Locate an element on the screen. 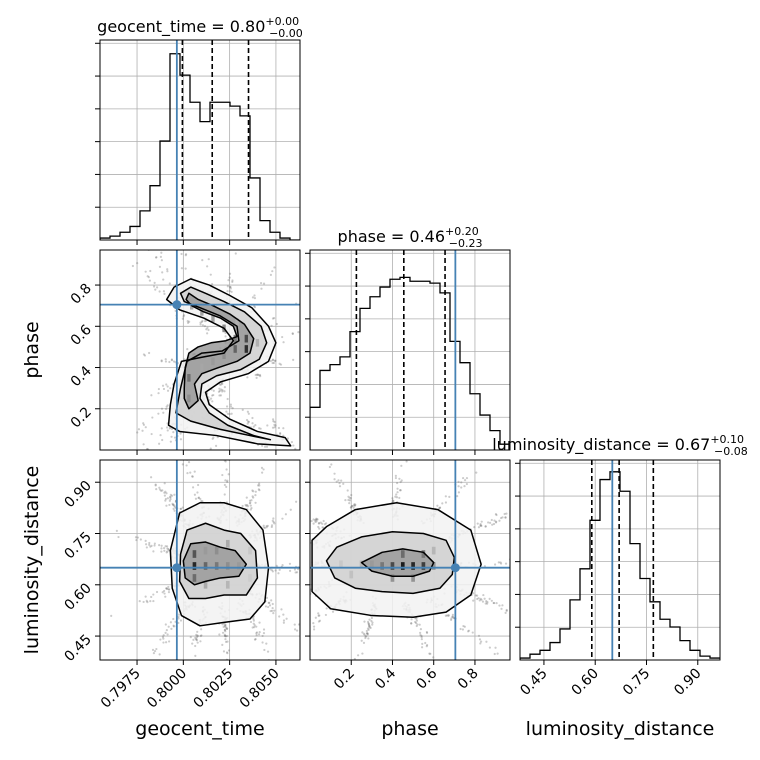  title-prefix: geocent_time = is located at coordinates (163, 27).